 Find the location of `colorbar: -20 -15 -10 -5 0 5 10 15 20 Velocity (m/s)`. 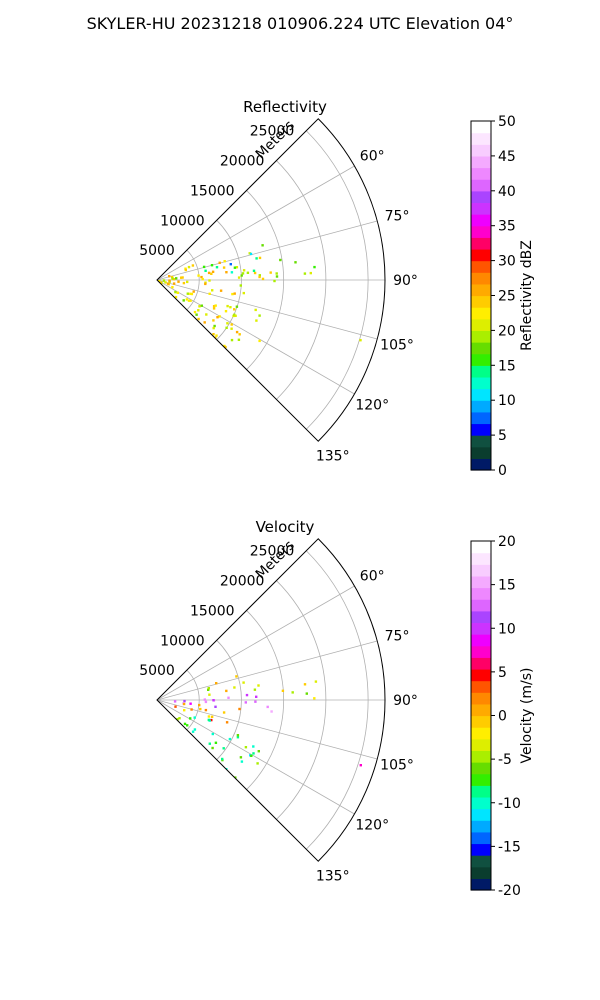

colorbar: -20 -15 -10 -5 0 5 10 15 20 Velocity (m/s) is located at coordinates (502, 716).